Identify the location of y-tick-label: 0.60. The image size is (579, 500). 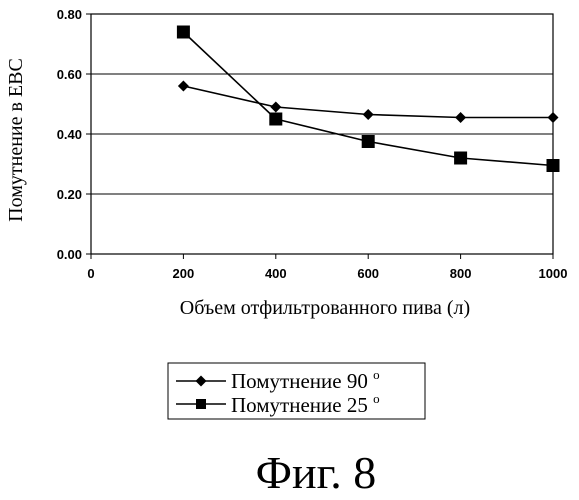
(69, 74).